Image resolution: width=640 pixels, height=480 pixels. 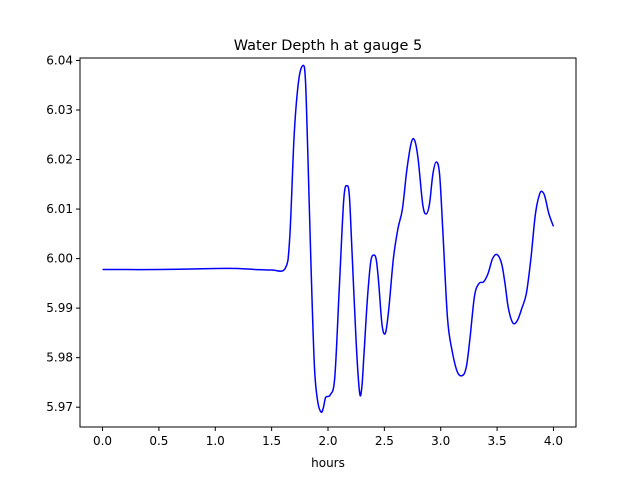 What do you see at coordinates (384, 441) in the screenshot?
I see `x-tick-label: 2.5` at bounding box center [384, 441].